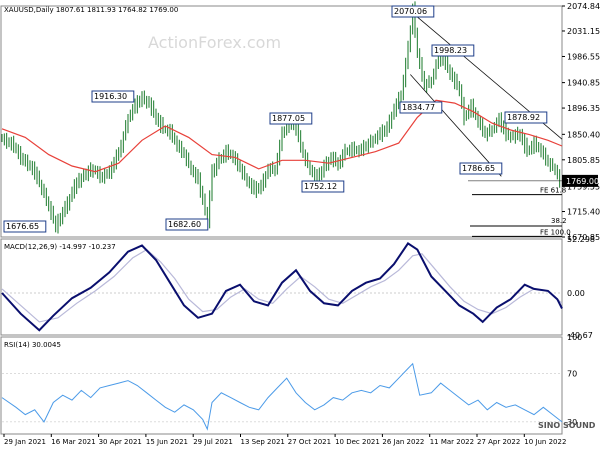 The width and height of the screenshot is (600, 454). I want to click on price-annotation-label: 1834.77, so click(418, 107).